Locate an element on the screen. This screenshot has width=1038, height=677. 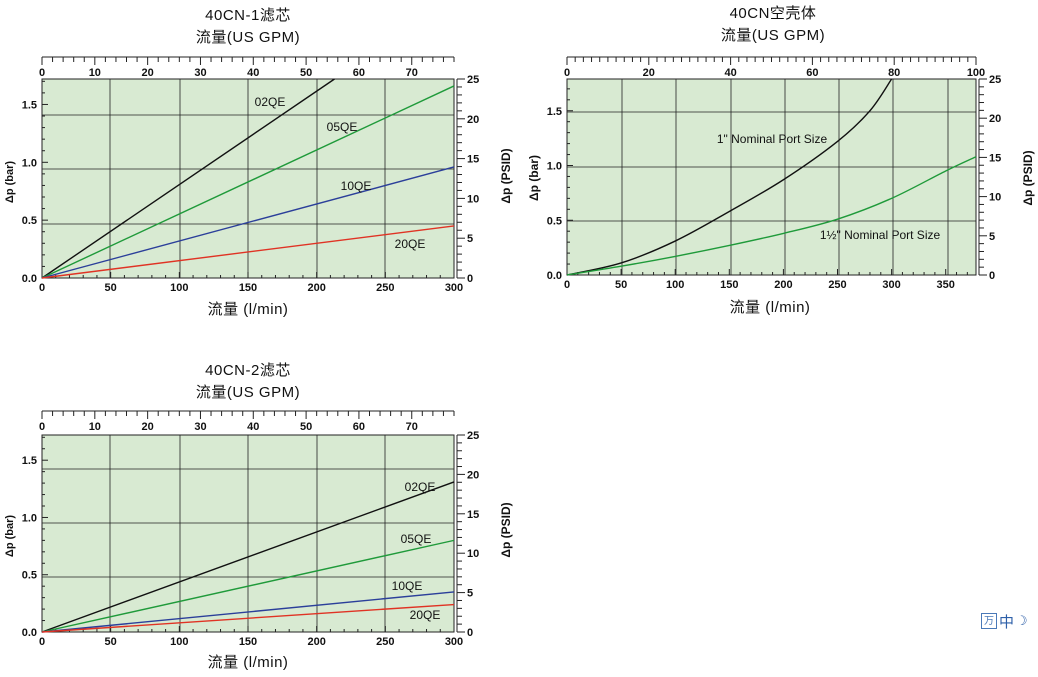
chinese-language-toggle: 中 is located at coordinates (1007, 622).